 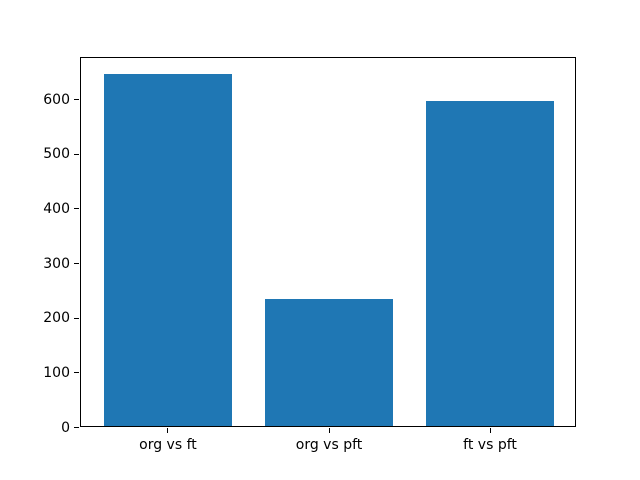 I want to click on y-tick-label: 300, so click(x=56, y=263).